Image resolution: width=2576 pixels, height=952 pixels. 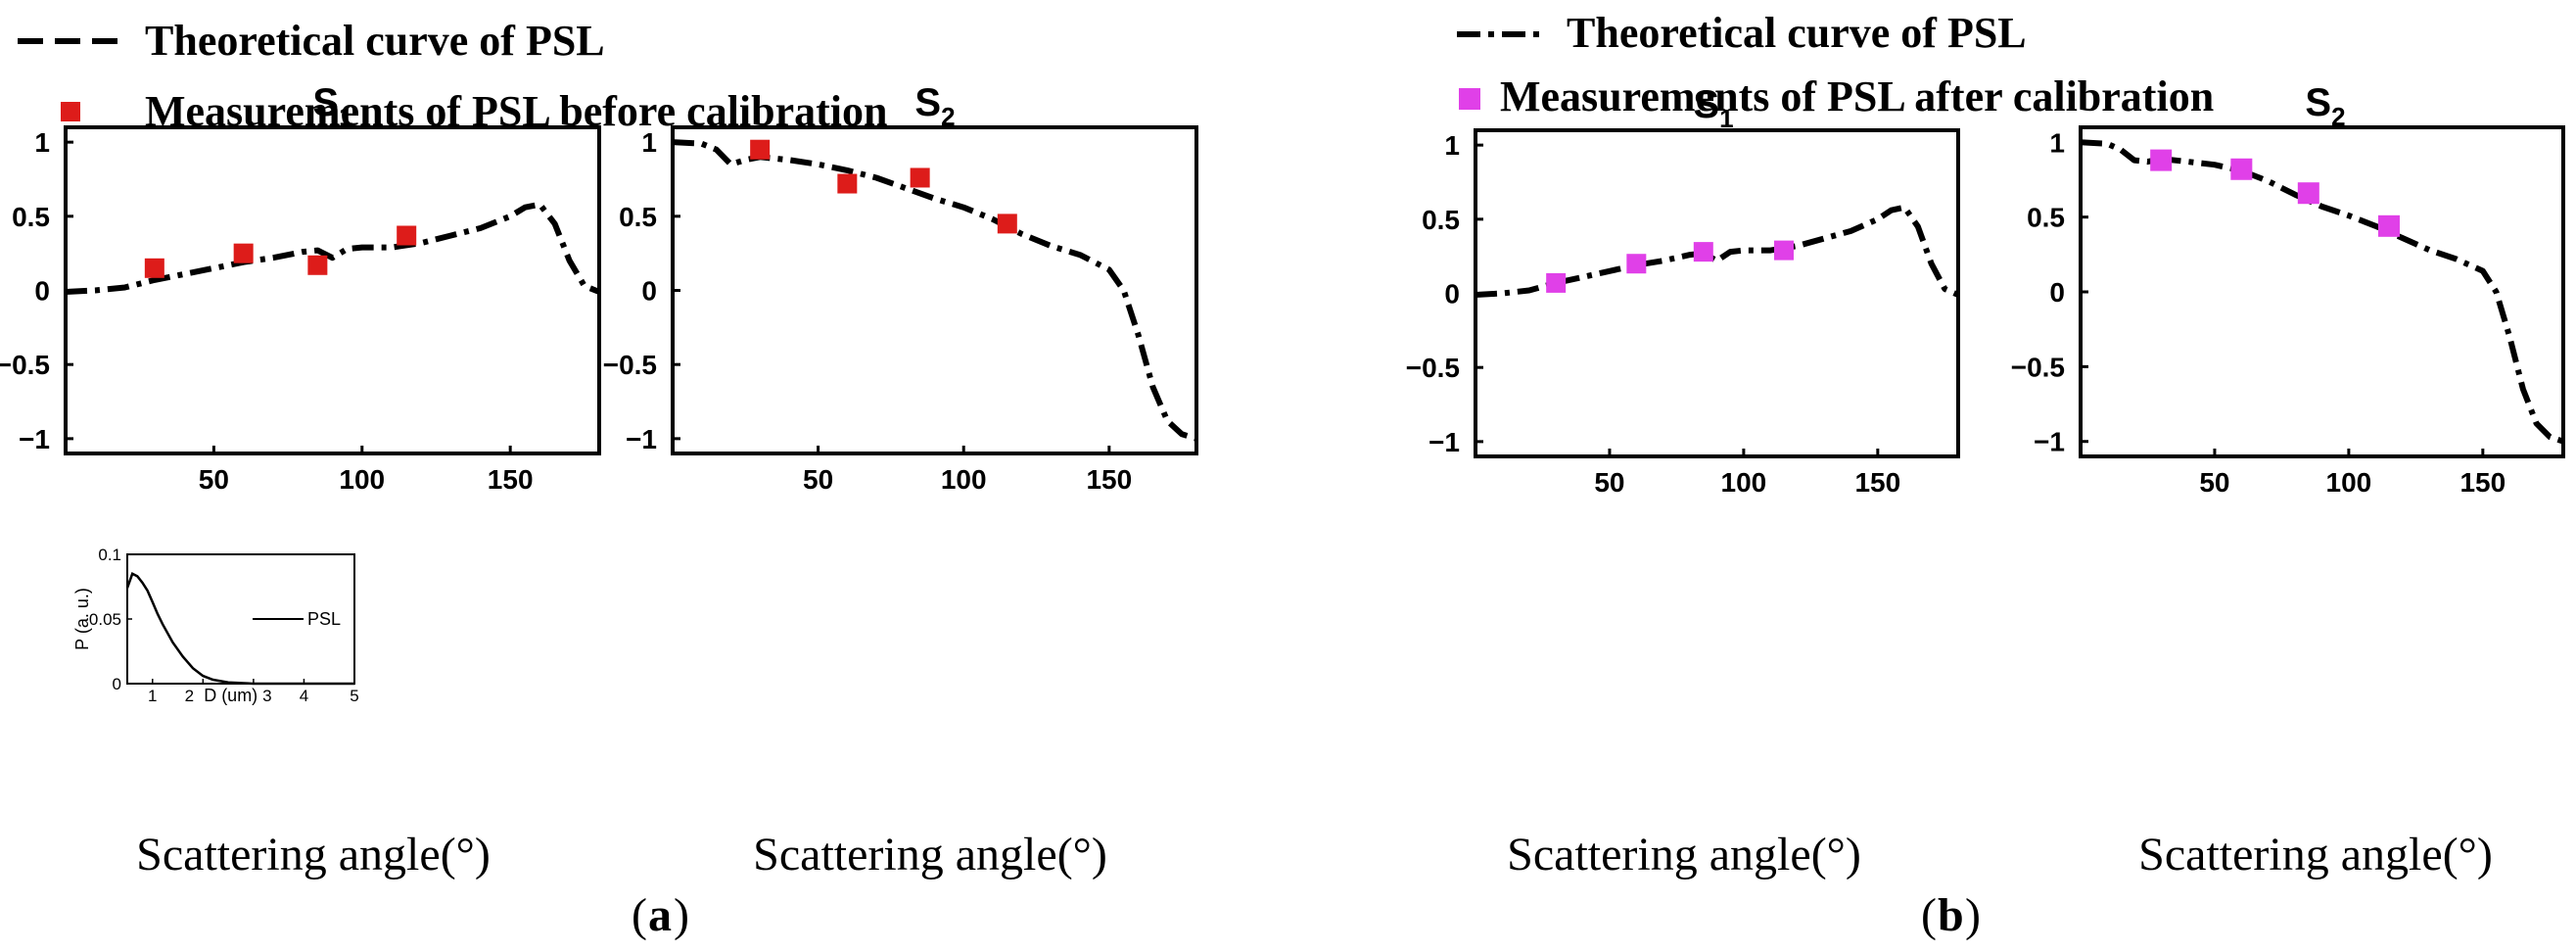 What do you see at coordinates (82, 619) in the screenshot?
I see `inset-y-axis-label: P (a. u.)` at bounding box center [82, 619].